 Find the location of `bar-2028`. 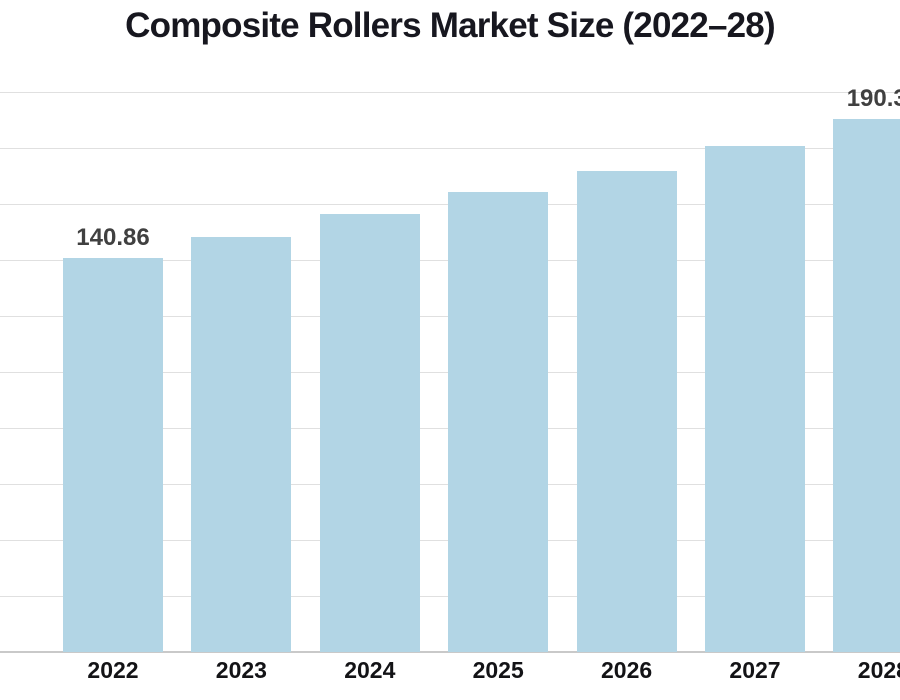

bar-2028 is located at coordinates (866, 385).